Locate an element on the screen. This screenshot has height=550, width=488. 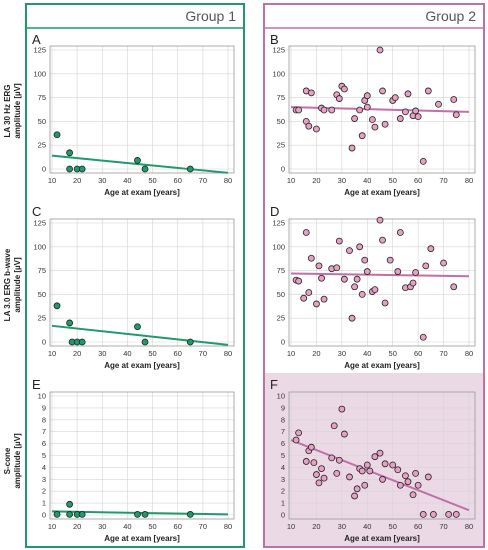
panel-letter: A is located at coordinates (36, 39).